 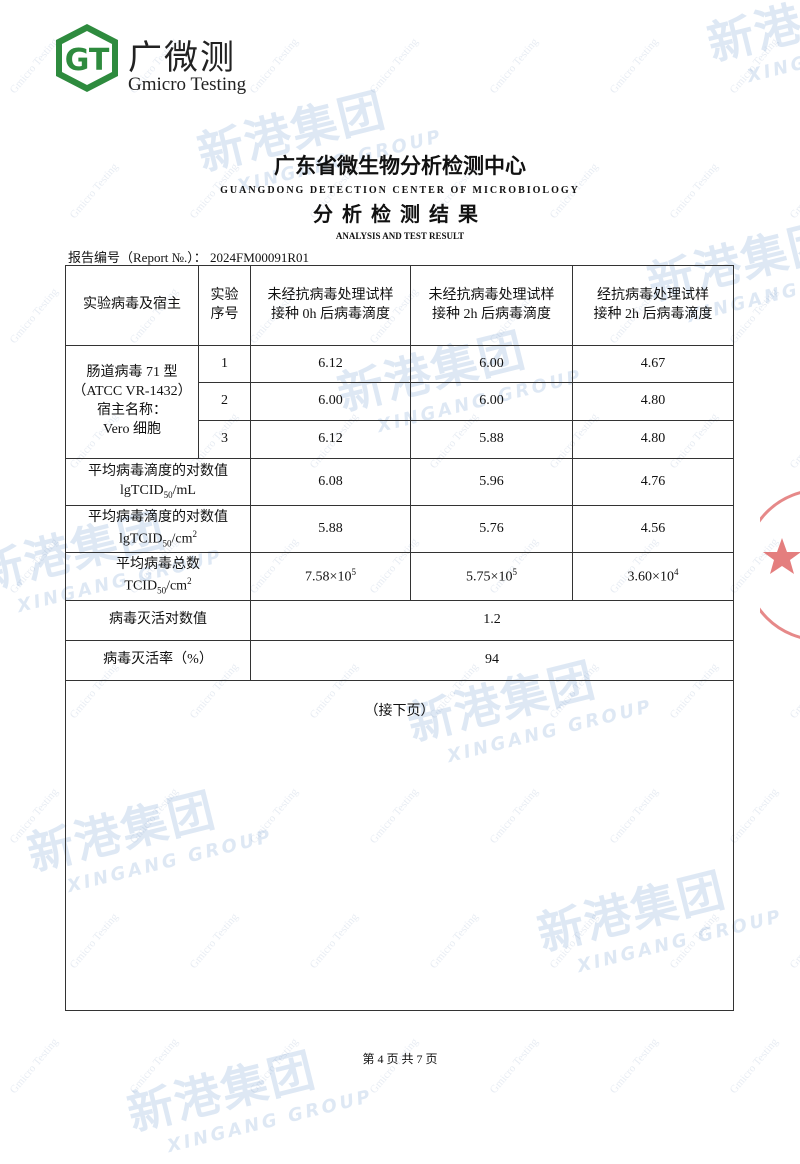 I want to click on header-cell: 未经抗病毒处理试样 接种 2h 后病毒滴度, so click(x=491, y=305).